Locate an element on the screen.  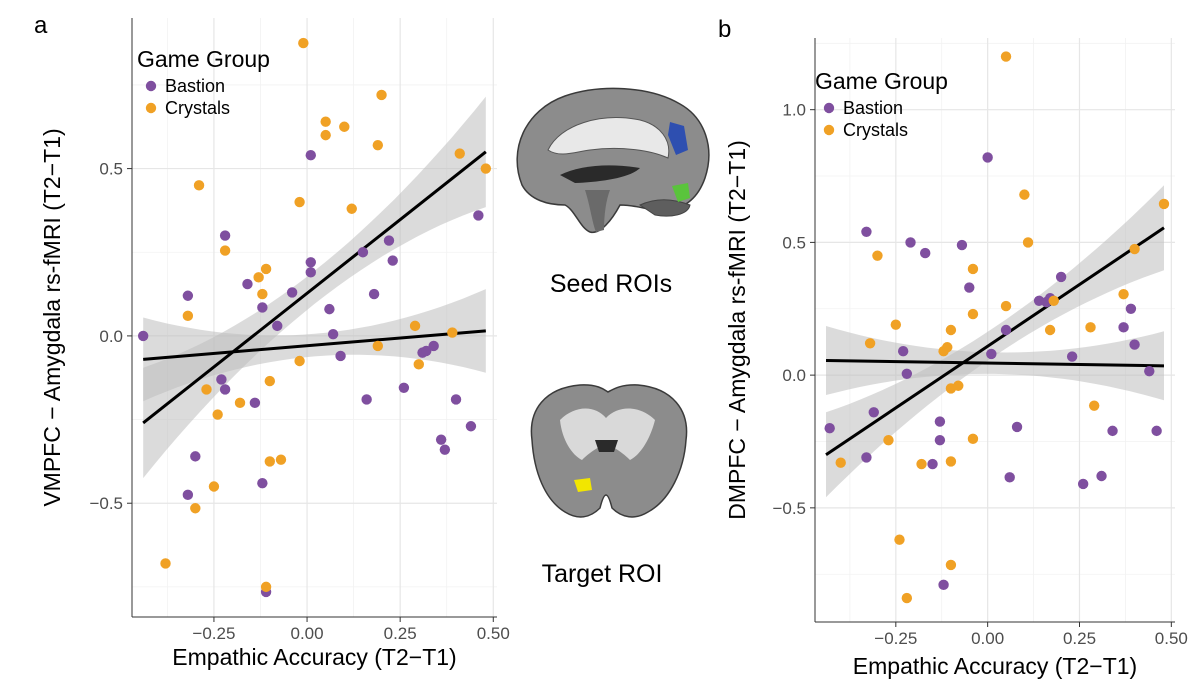
x-tick-label: 0.50 is located at coordinates (1171, 638).